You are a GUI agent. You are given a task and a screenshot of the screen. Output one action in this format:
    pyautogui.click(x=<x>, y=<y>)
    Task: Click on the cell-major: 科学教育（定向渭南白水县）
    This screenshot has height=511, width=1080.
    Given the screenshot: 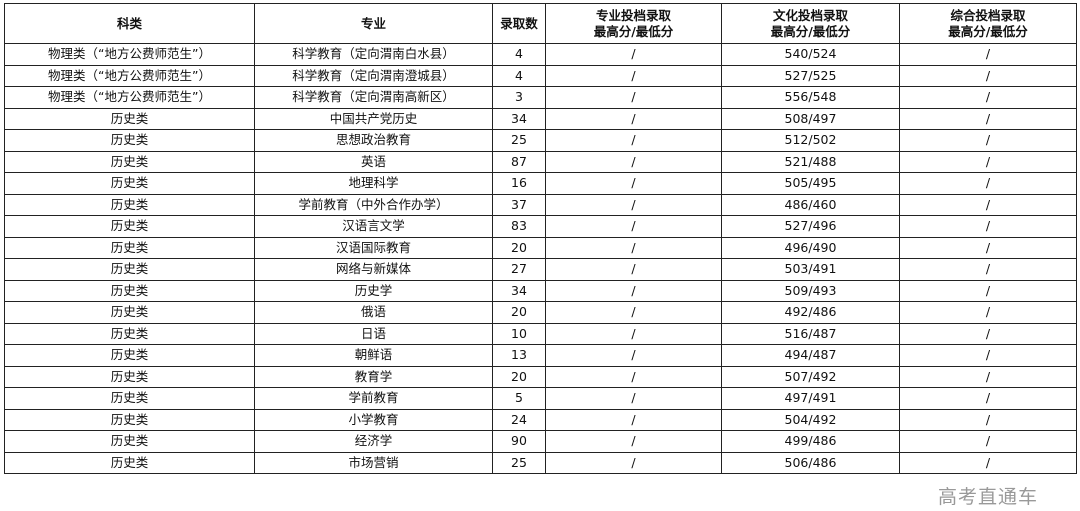 What is the action you would take?
    pyautogui.click(x=373, y=54)
    